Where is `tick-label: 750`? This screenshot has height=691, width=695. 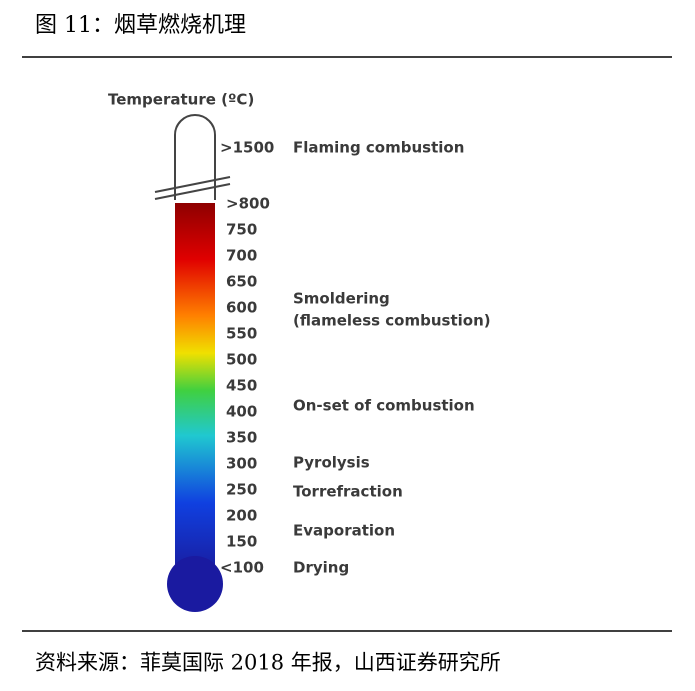 tick-label: 750 is located at coordinates (241, 230).